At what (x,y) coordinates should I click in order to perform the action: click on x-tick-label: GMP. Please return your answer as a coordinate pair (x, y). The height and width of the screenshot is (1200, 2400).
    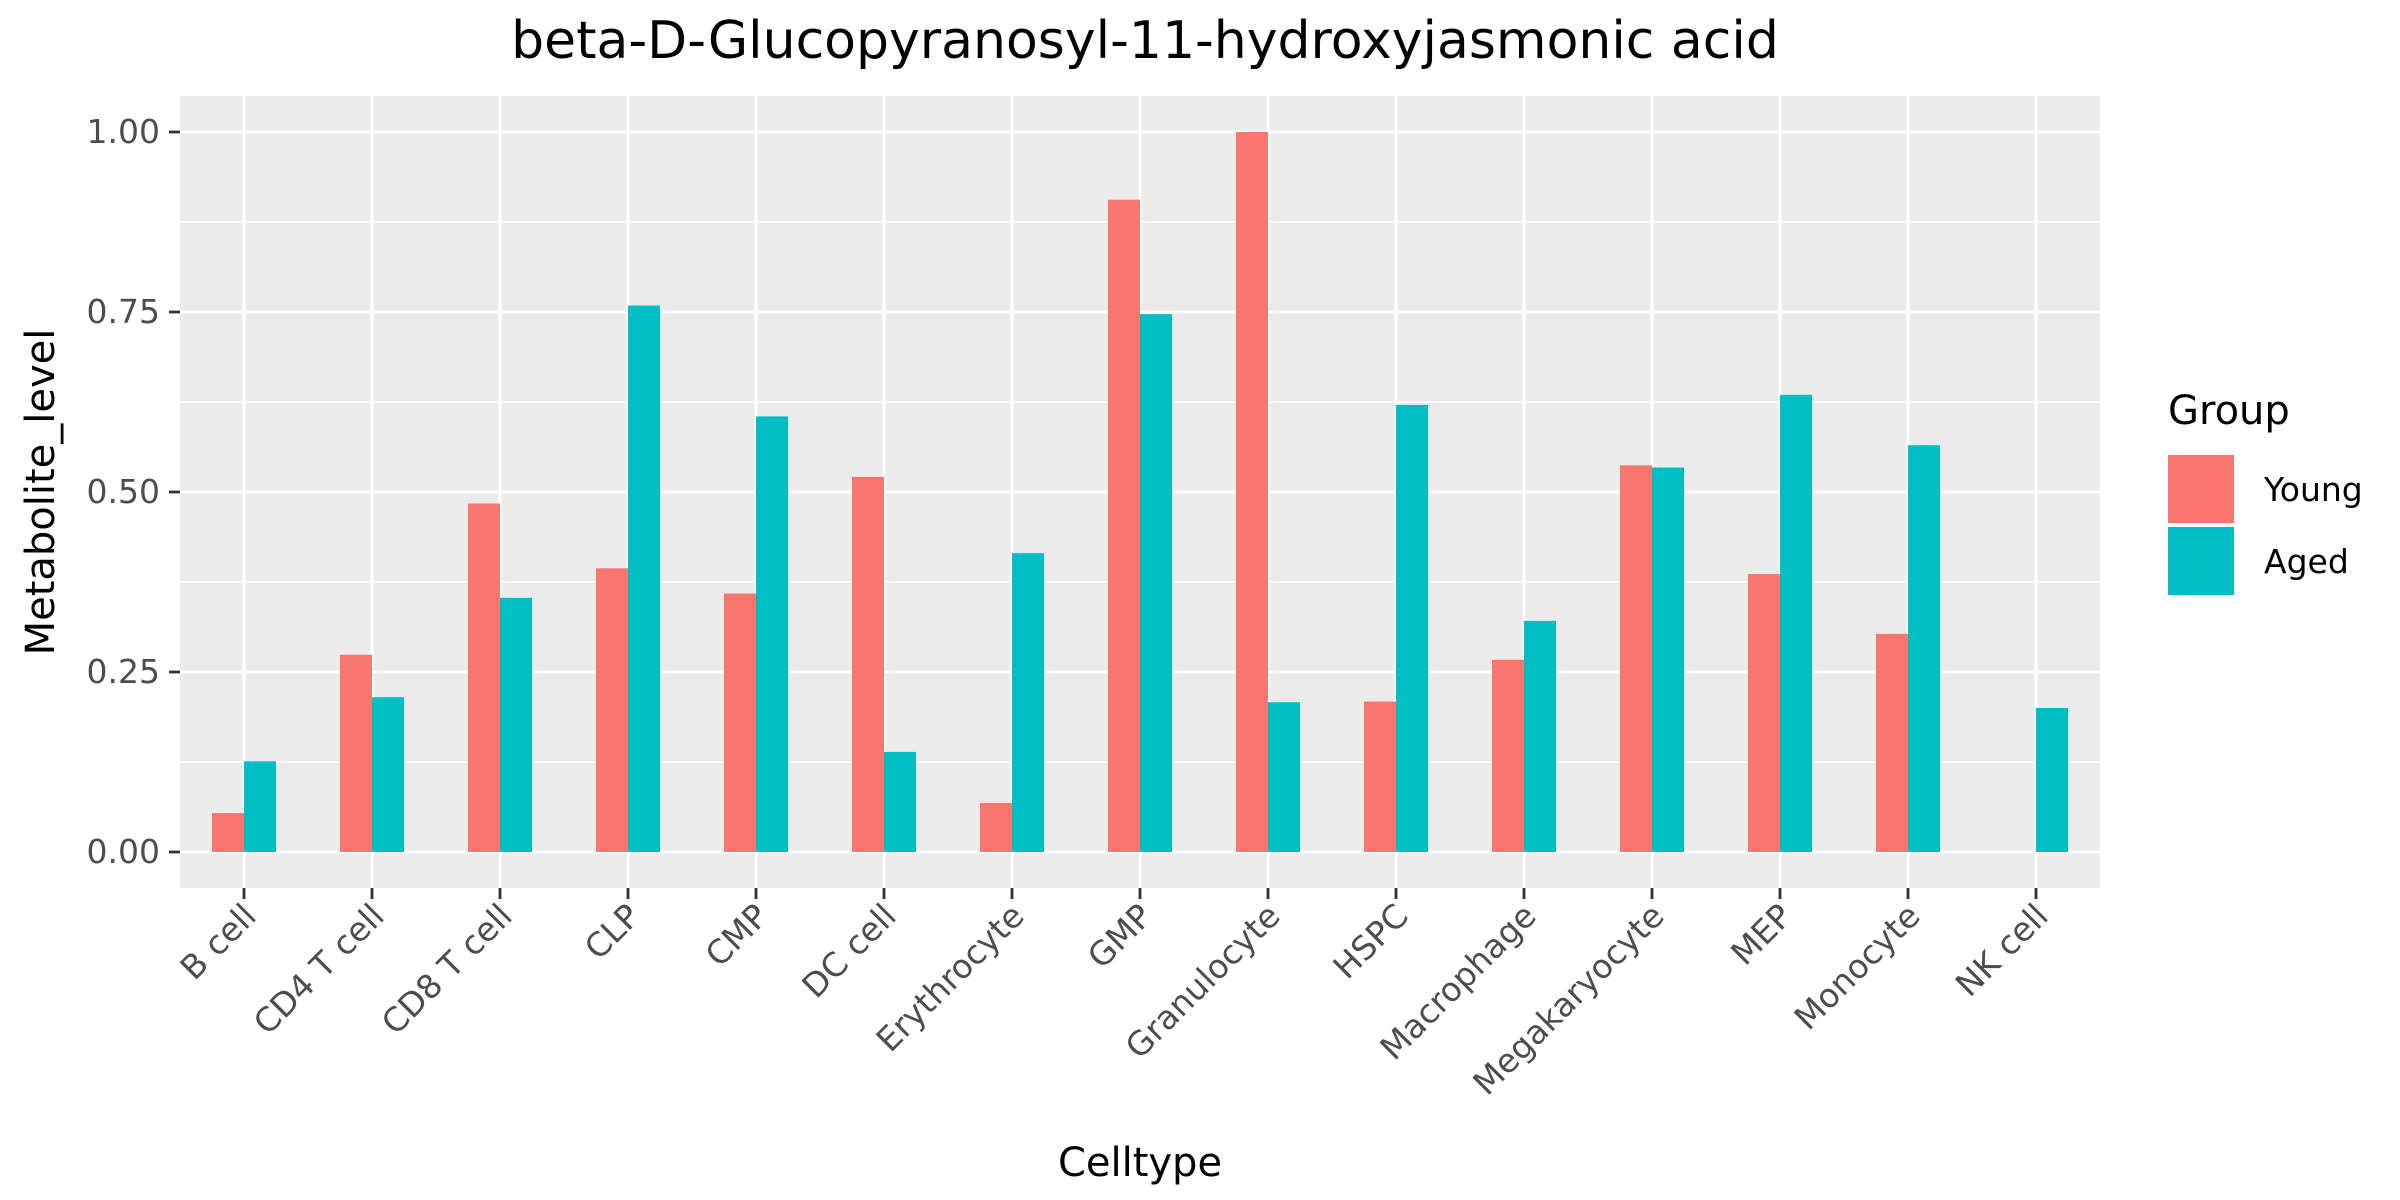
    Looking at the image, I should click on (1120, 936).